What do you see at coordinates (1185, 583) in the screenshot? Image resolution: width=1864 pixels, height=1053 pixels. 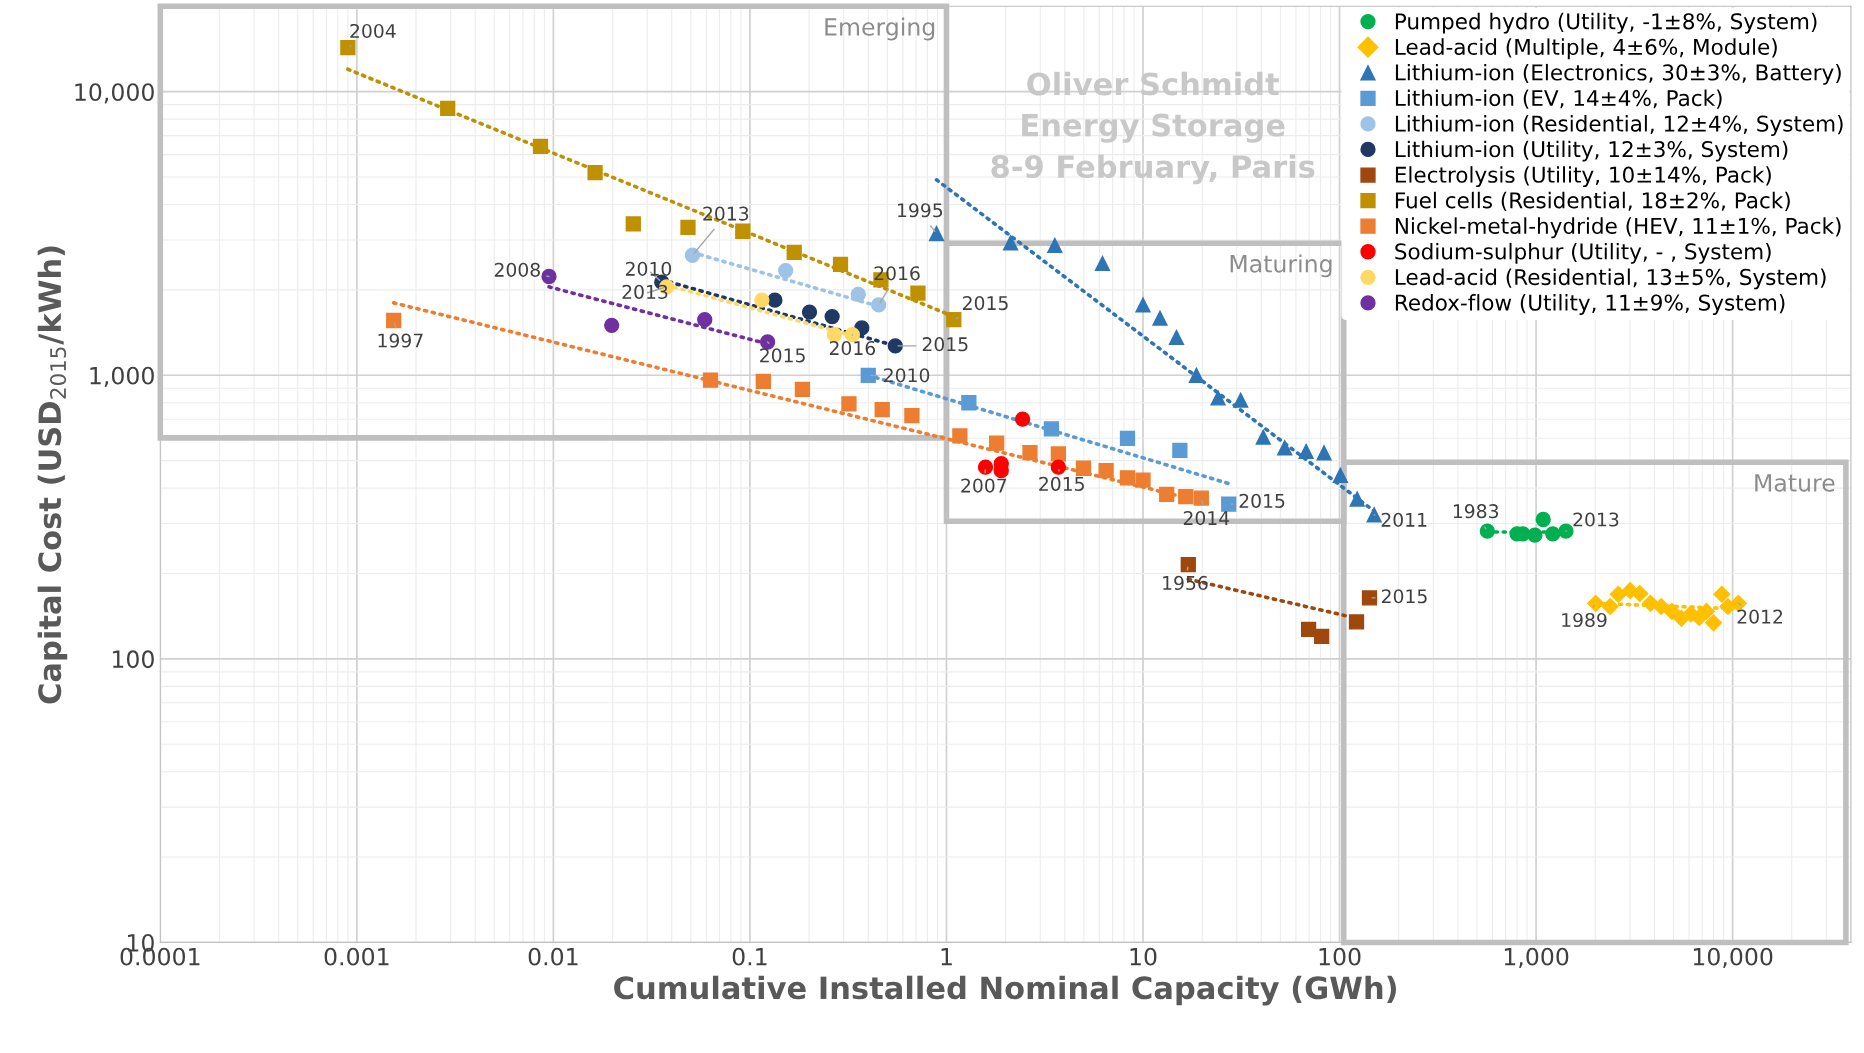 I see `annotation: 1956` at bounding box center [1185, 583].